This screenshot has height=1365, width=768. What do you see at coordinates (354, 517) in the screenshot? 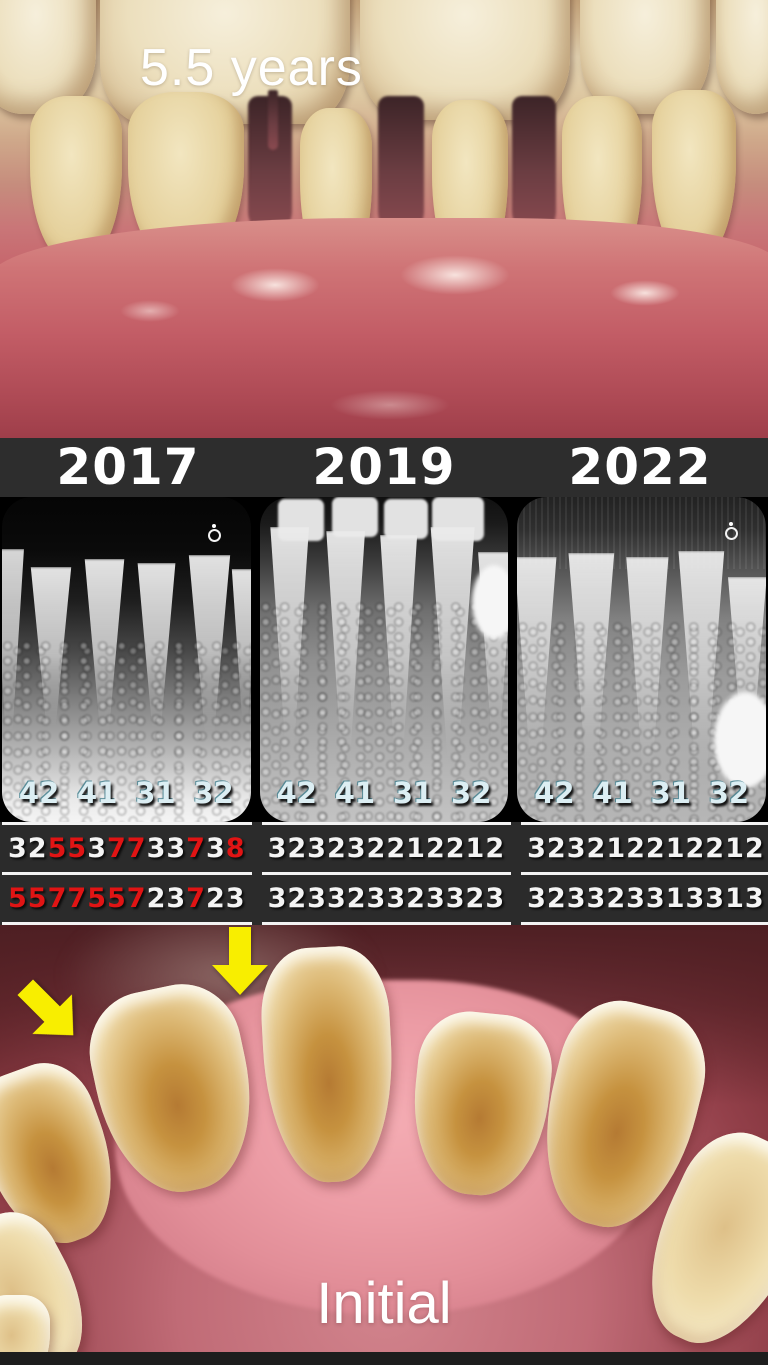
I see `tooth-crown-shape` at bounding box center [354, 517].